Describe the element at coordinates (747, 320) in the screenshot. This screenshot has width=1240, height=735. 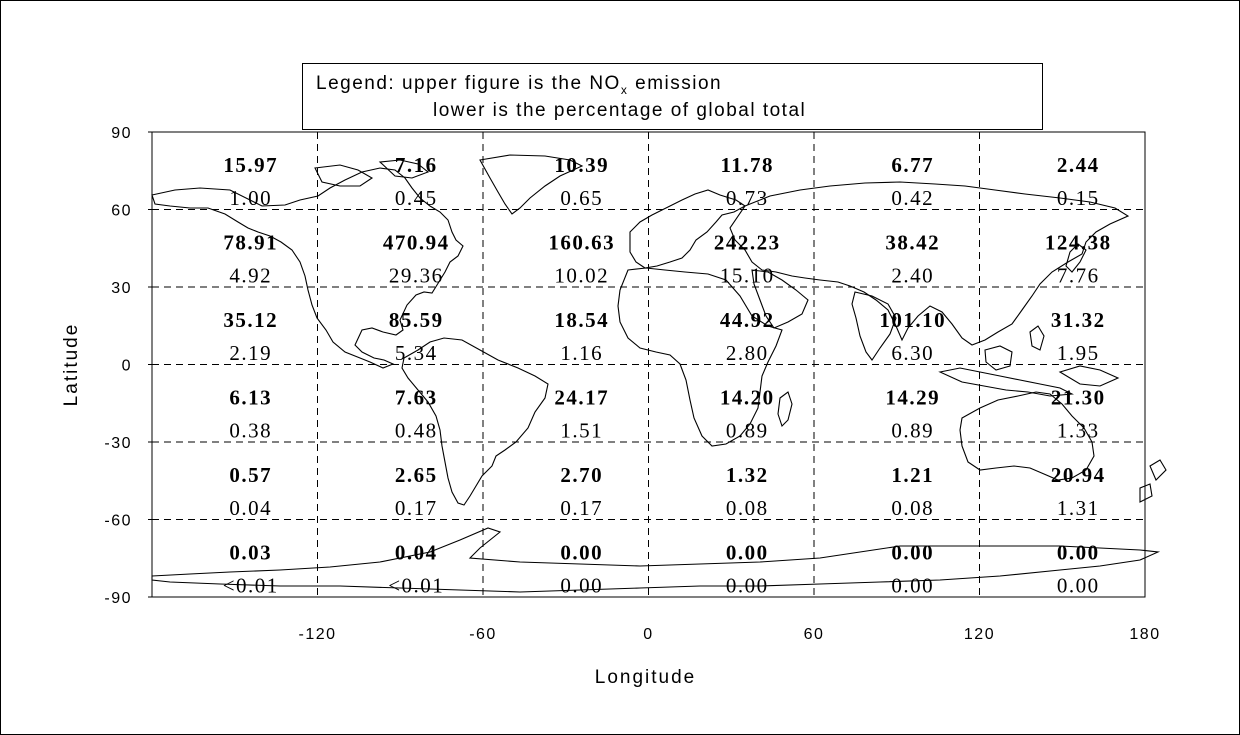
I see `emission-value: 44.92` at that location.